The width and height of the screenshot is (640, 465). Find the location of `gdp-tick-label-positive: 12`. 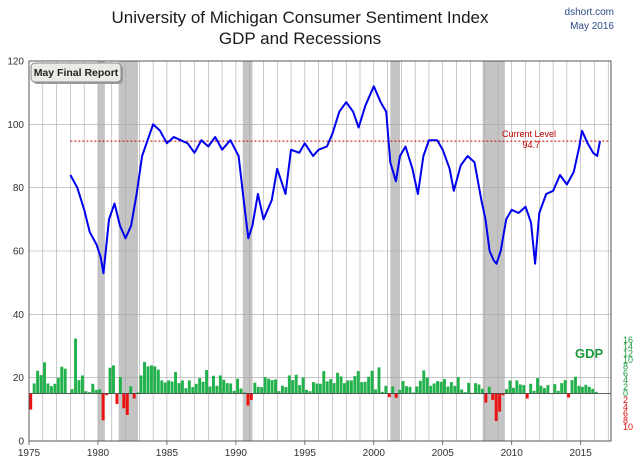

gdp-tick-label-positive: 12 is located at coordinates (628, 353).